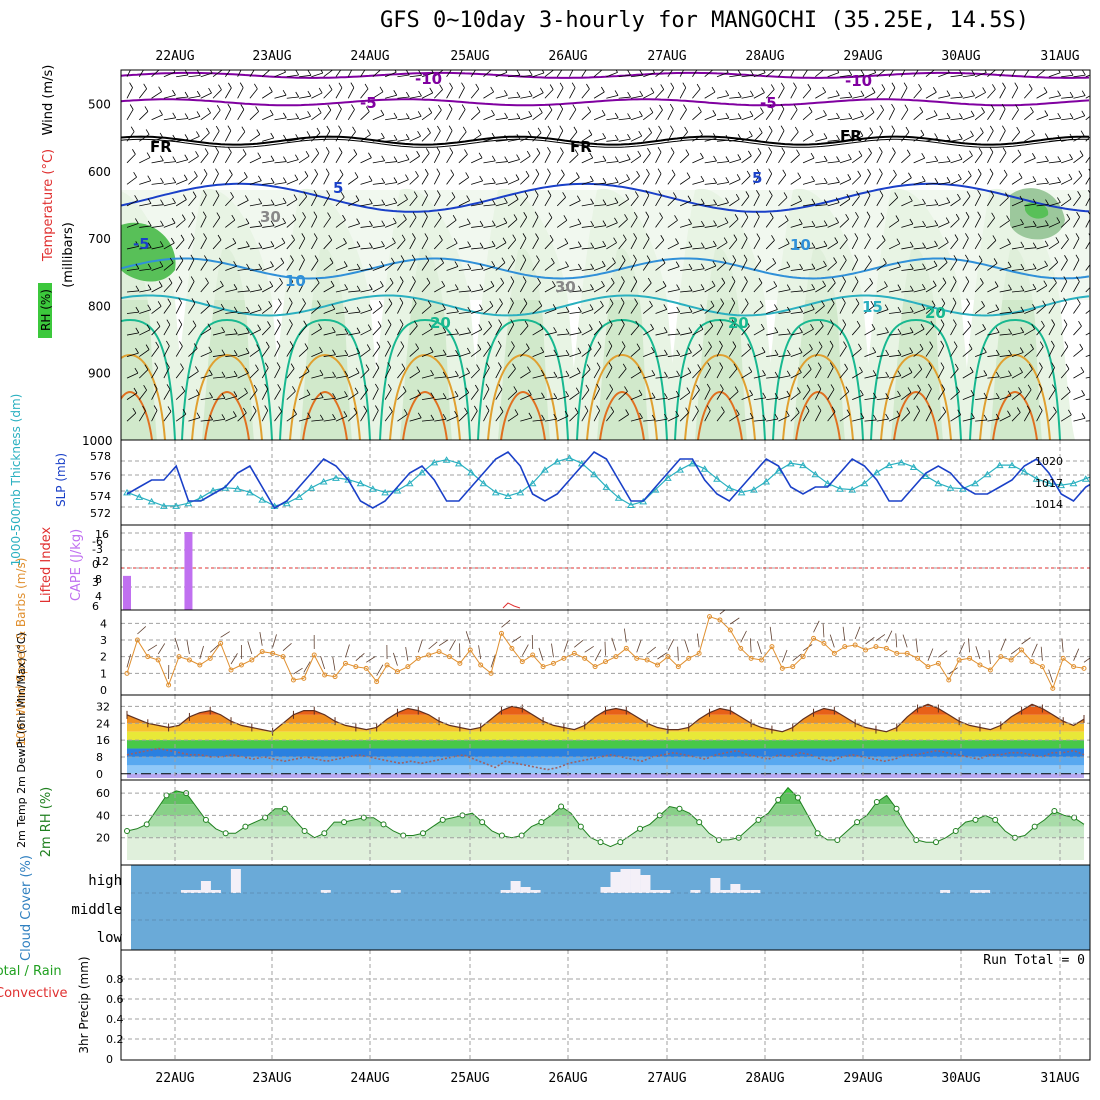 This screenshot has width=1100, height=1100. What do you see at coordinates (46, 310) in the screenshot?
I see `rh-axis-label: RH (%)` at bounding box center [46, 310].